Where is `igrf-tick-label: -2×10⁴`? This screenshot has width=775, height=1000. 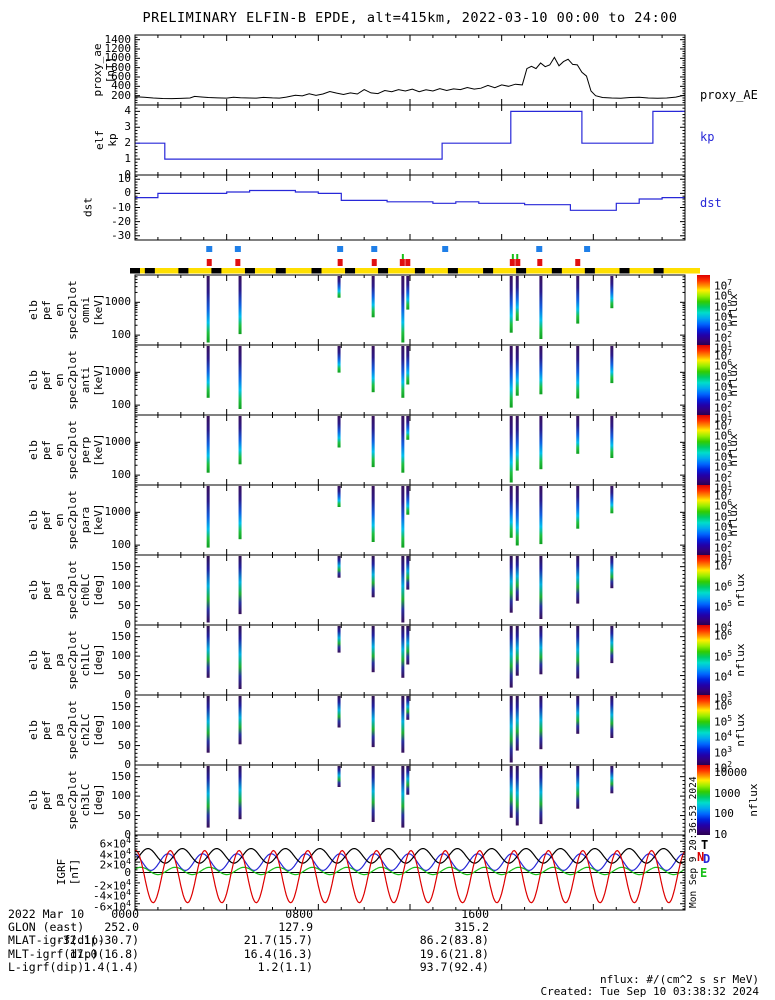
igrf-tick-label: -2×10⁴ is located at coordinates (112, 885).